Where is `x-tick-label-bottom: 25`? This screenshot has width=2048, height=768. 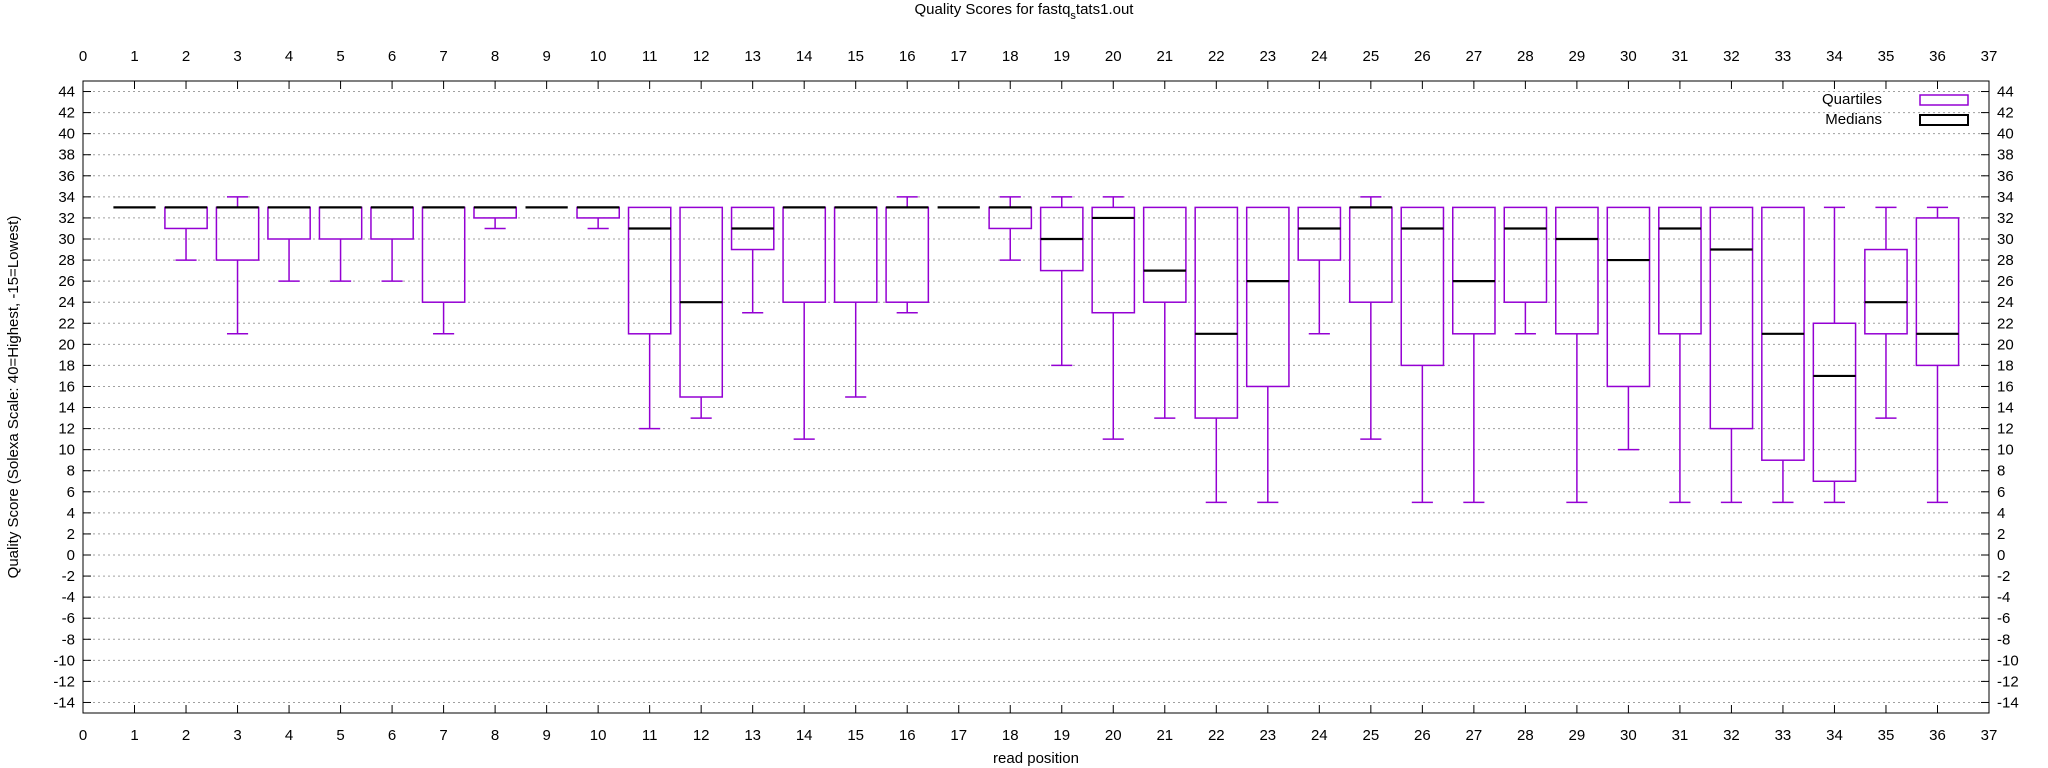 x-tick-label-bottom: 25 is located at coordinates (1370, 735).